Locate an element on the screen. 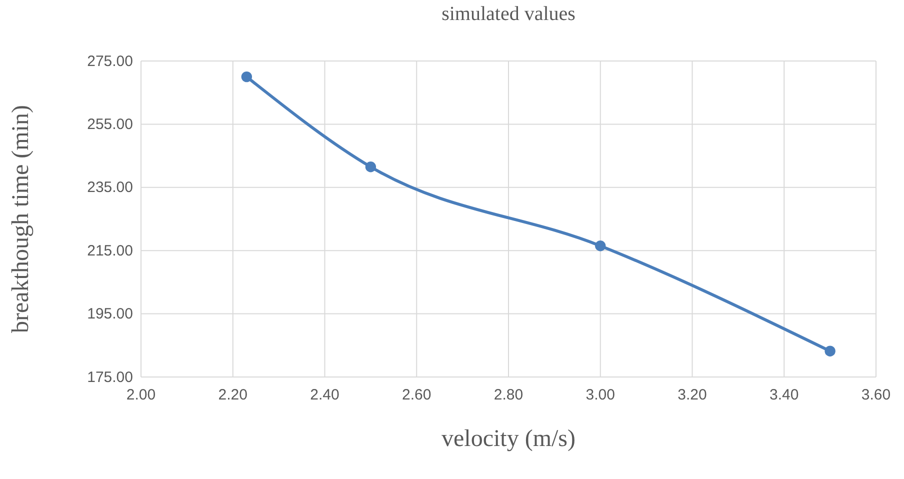 The image size is (904, 479). x-axis-title: velocity (m/s) is located at coordinates (509, 439).